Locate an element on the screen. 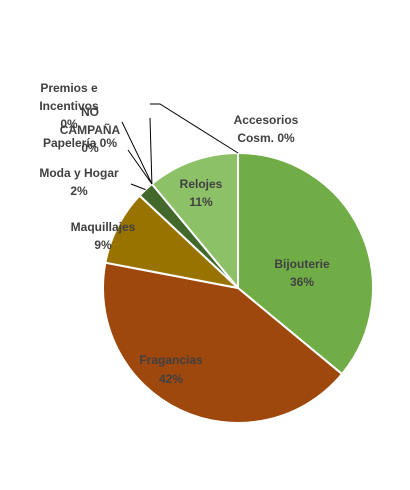 Image resolution: width=410 pixels, height=490 pixels. label-maquillajes-name: Maquillajes is located at coordinates (103, 227).